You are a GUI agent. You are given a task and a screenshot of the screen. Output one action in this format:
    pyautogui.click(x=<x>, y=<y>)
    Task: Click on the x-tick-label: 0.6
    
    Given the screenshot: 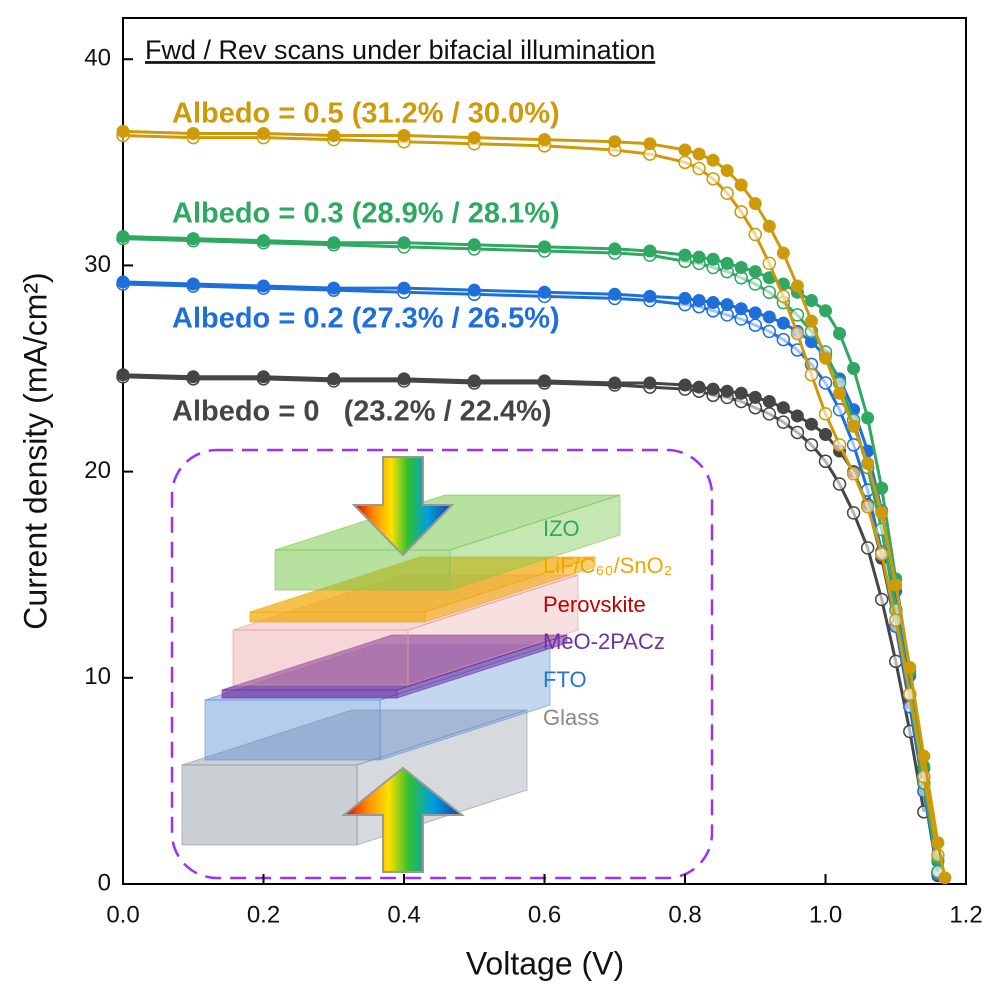 What is the action you would take?
    pyautogui.click(x=544, y=914)
    